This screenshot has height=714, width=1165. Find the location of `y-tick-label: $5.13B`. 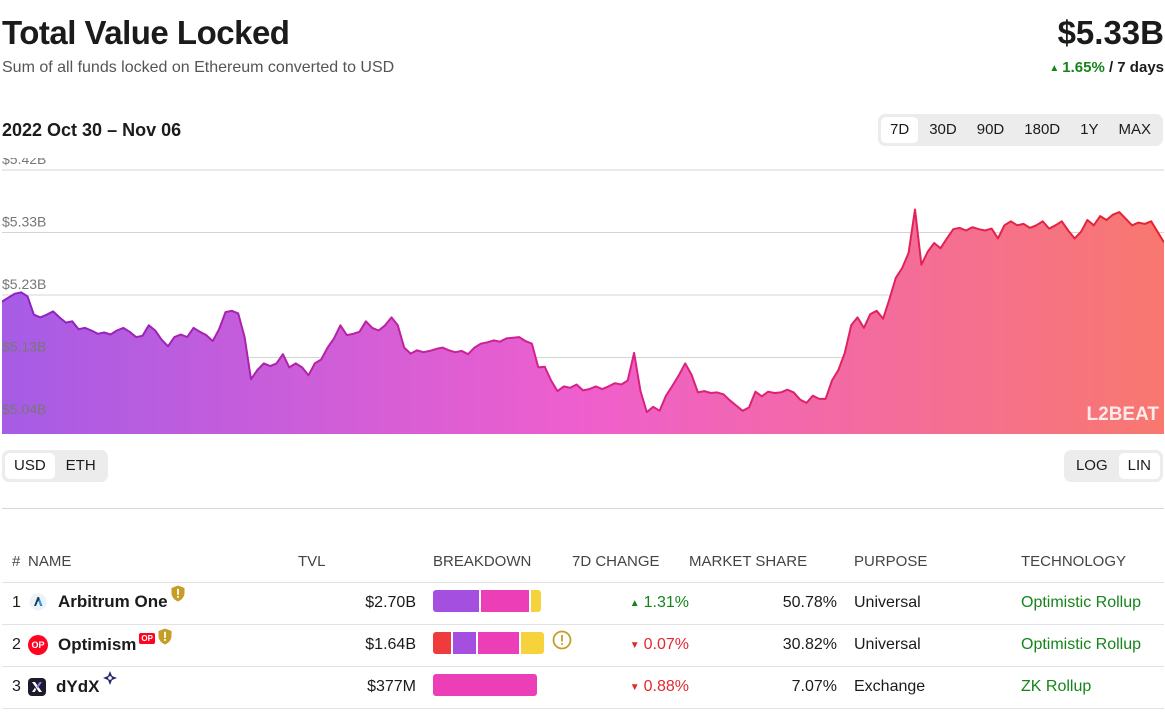

y-tick-label: $5.13B is located at coordinates (24, 347).